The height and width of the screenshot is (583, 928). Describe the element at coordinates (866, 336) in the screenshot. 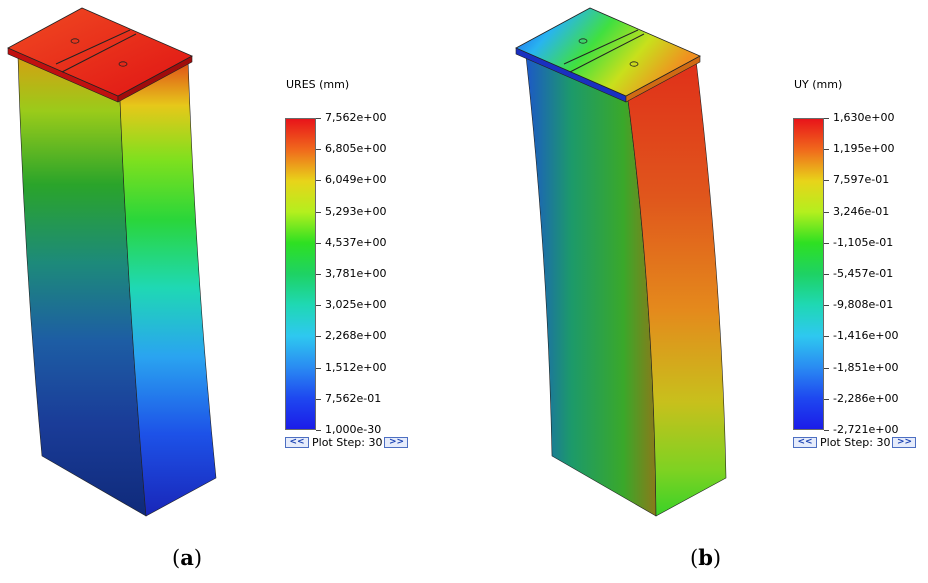

I see `tick-label: -1,416e+00` at that location.